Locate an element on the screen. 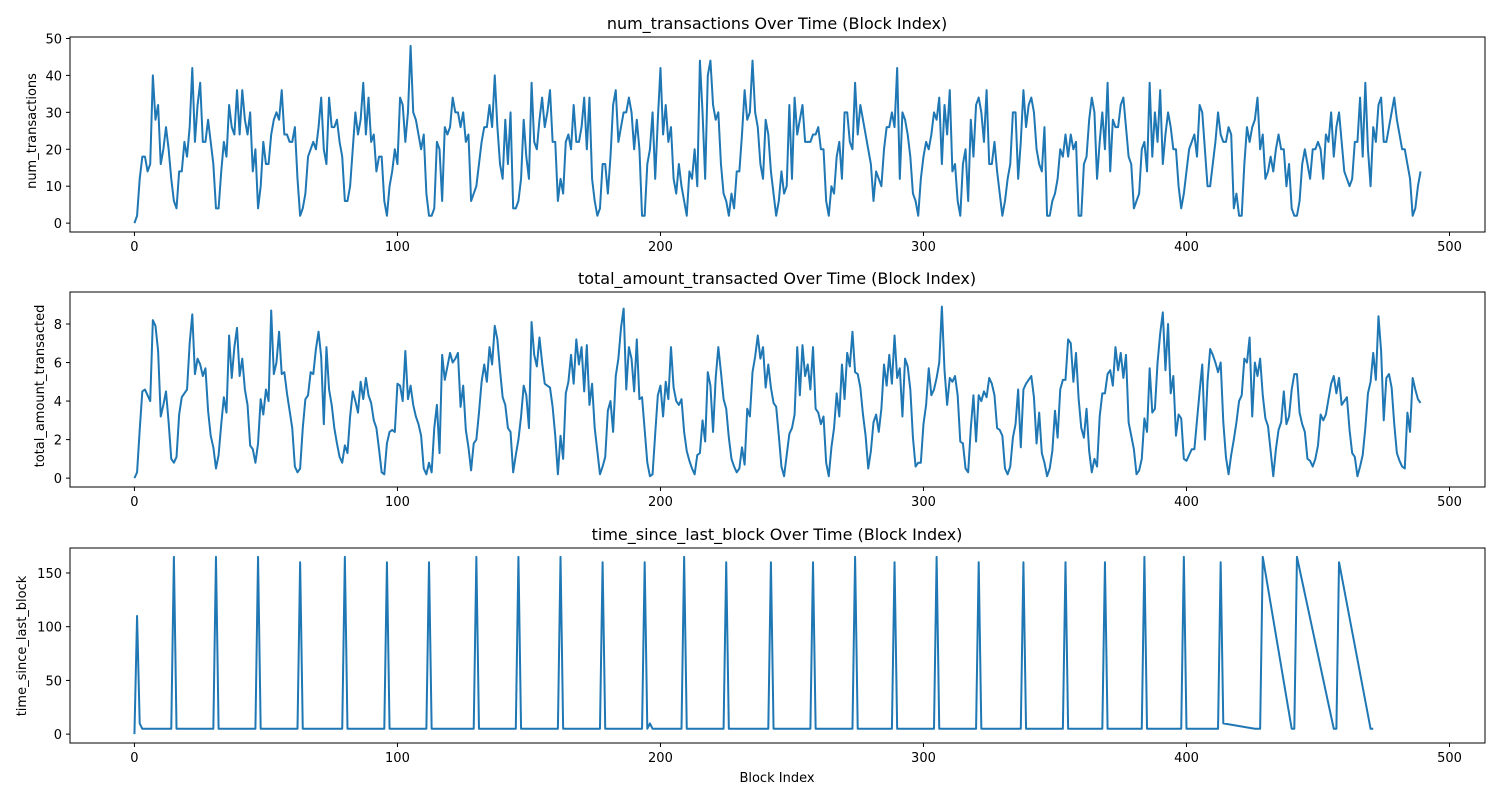 Image resolution: width=1500 pixels, height=800 pixels. y-tick-label: 2 is located at coordinates (58, 441).